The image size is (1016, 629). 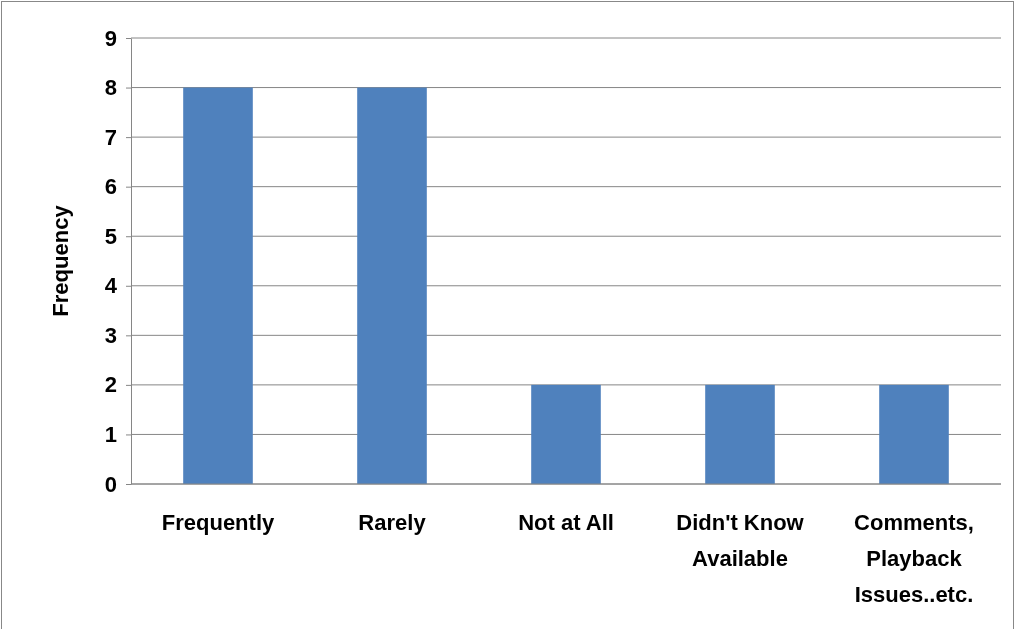 I want to click on y-tick-label: 7, so click(x=110, y=137).